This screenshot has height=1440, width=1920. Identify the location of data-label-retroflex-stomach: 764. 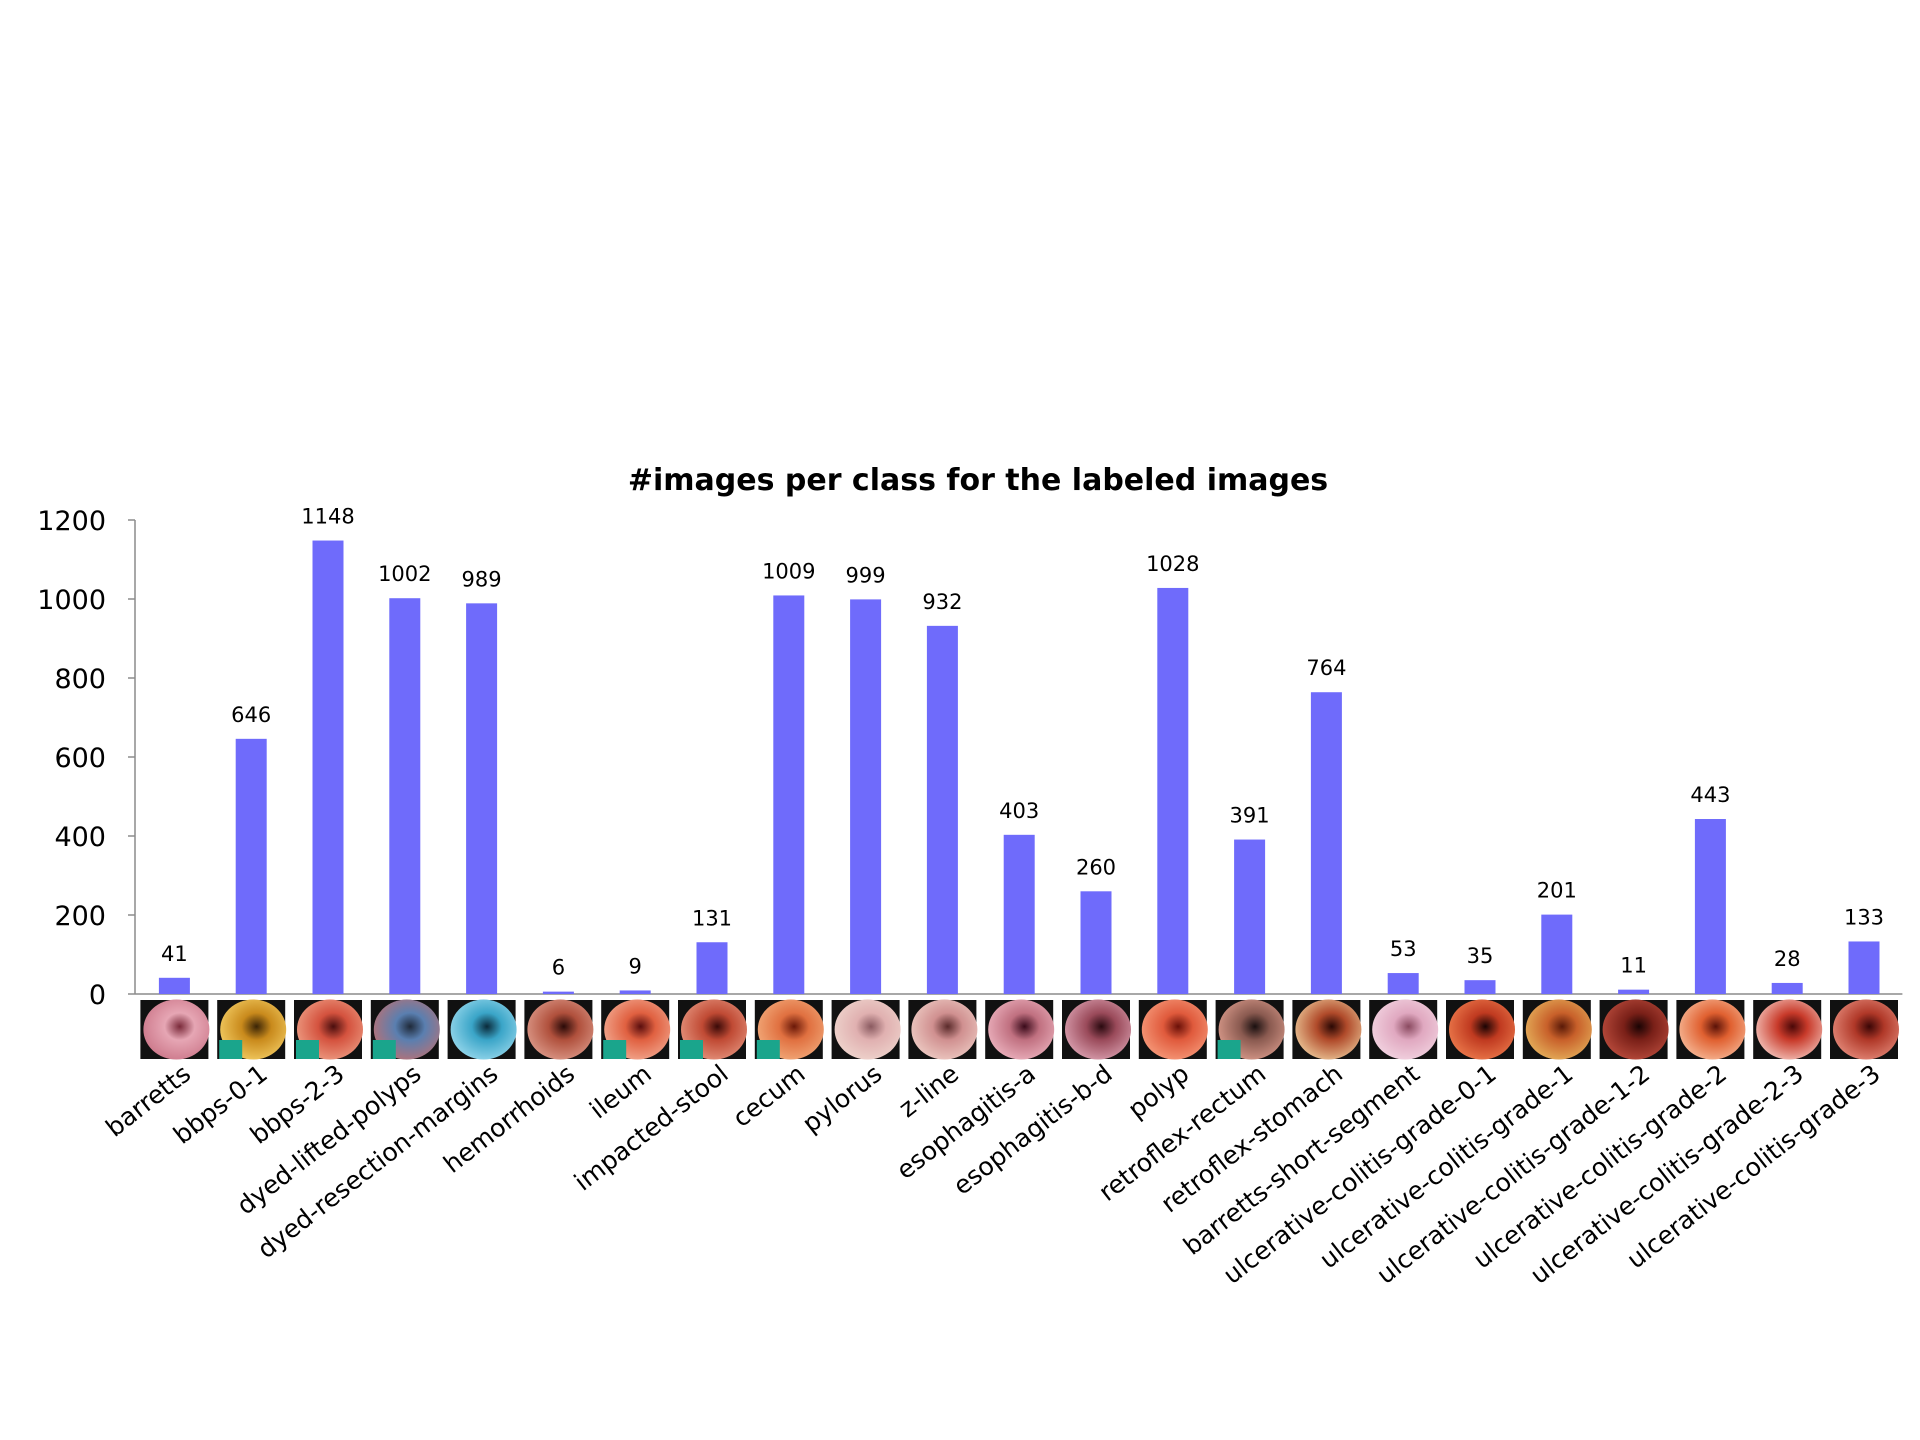
(1326, 668).